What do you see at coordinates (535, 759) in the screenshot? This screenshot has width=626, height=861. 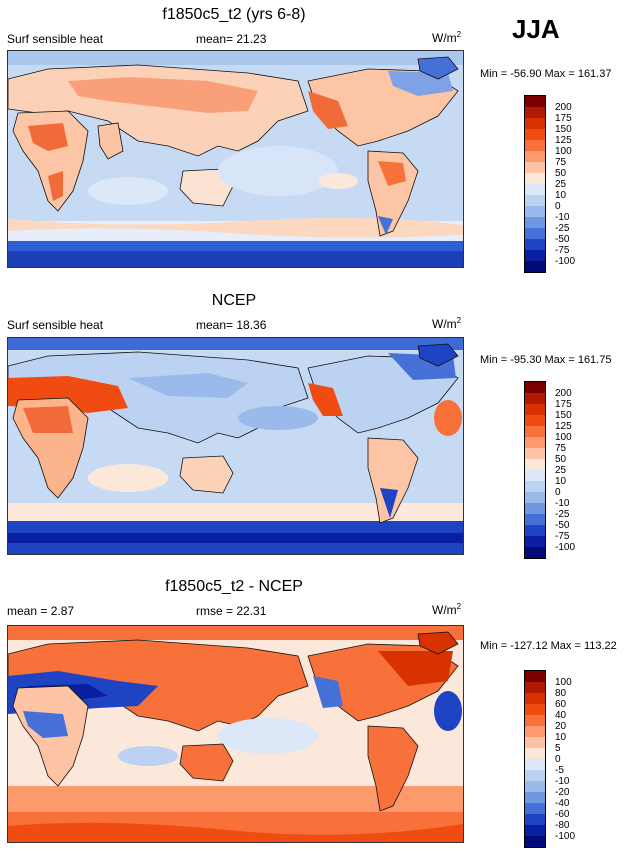 I see `panel-3-colorbar` at bounding box center [535, 759].